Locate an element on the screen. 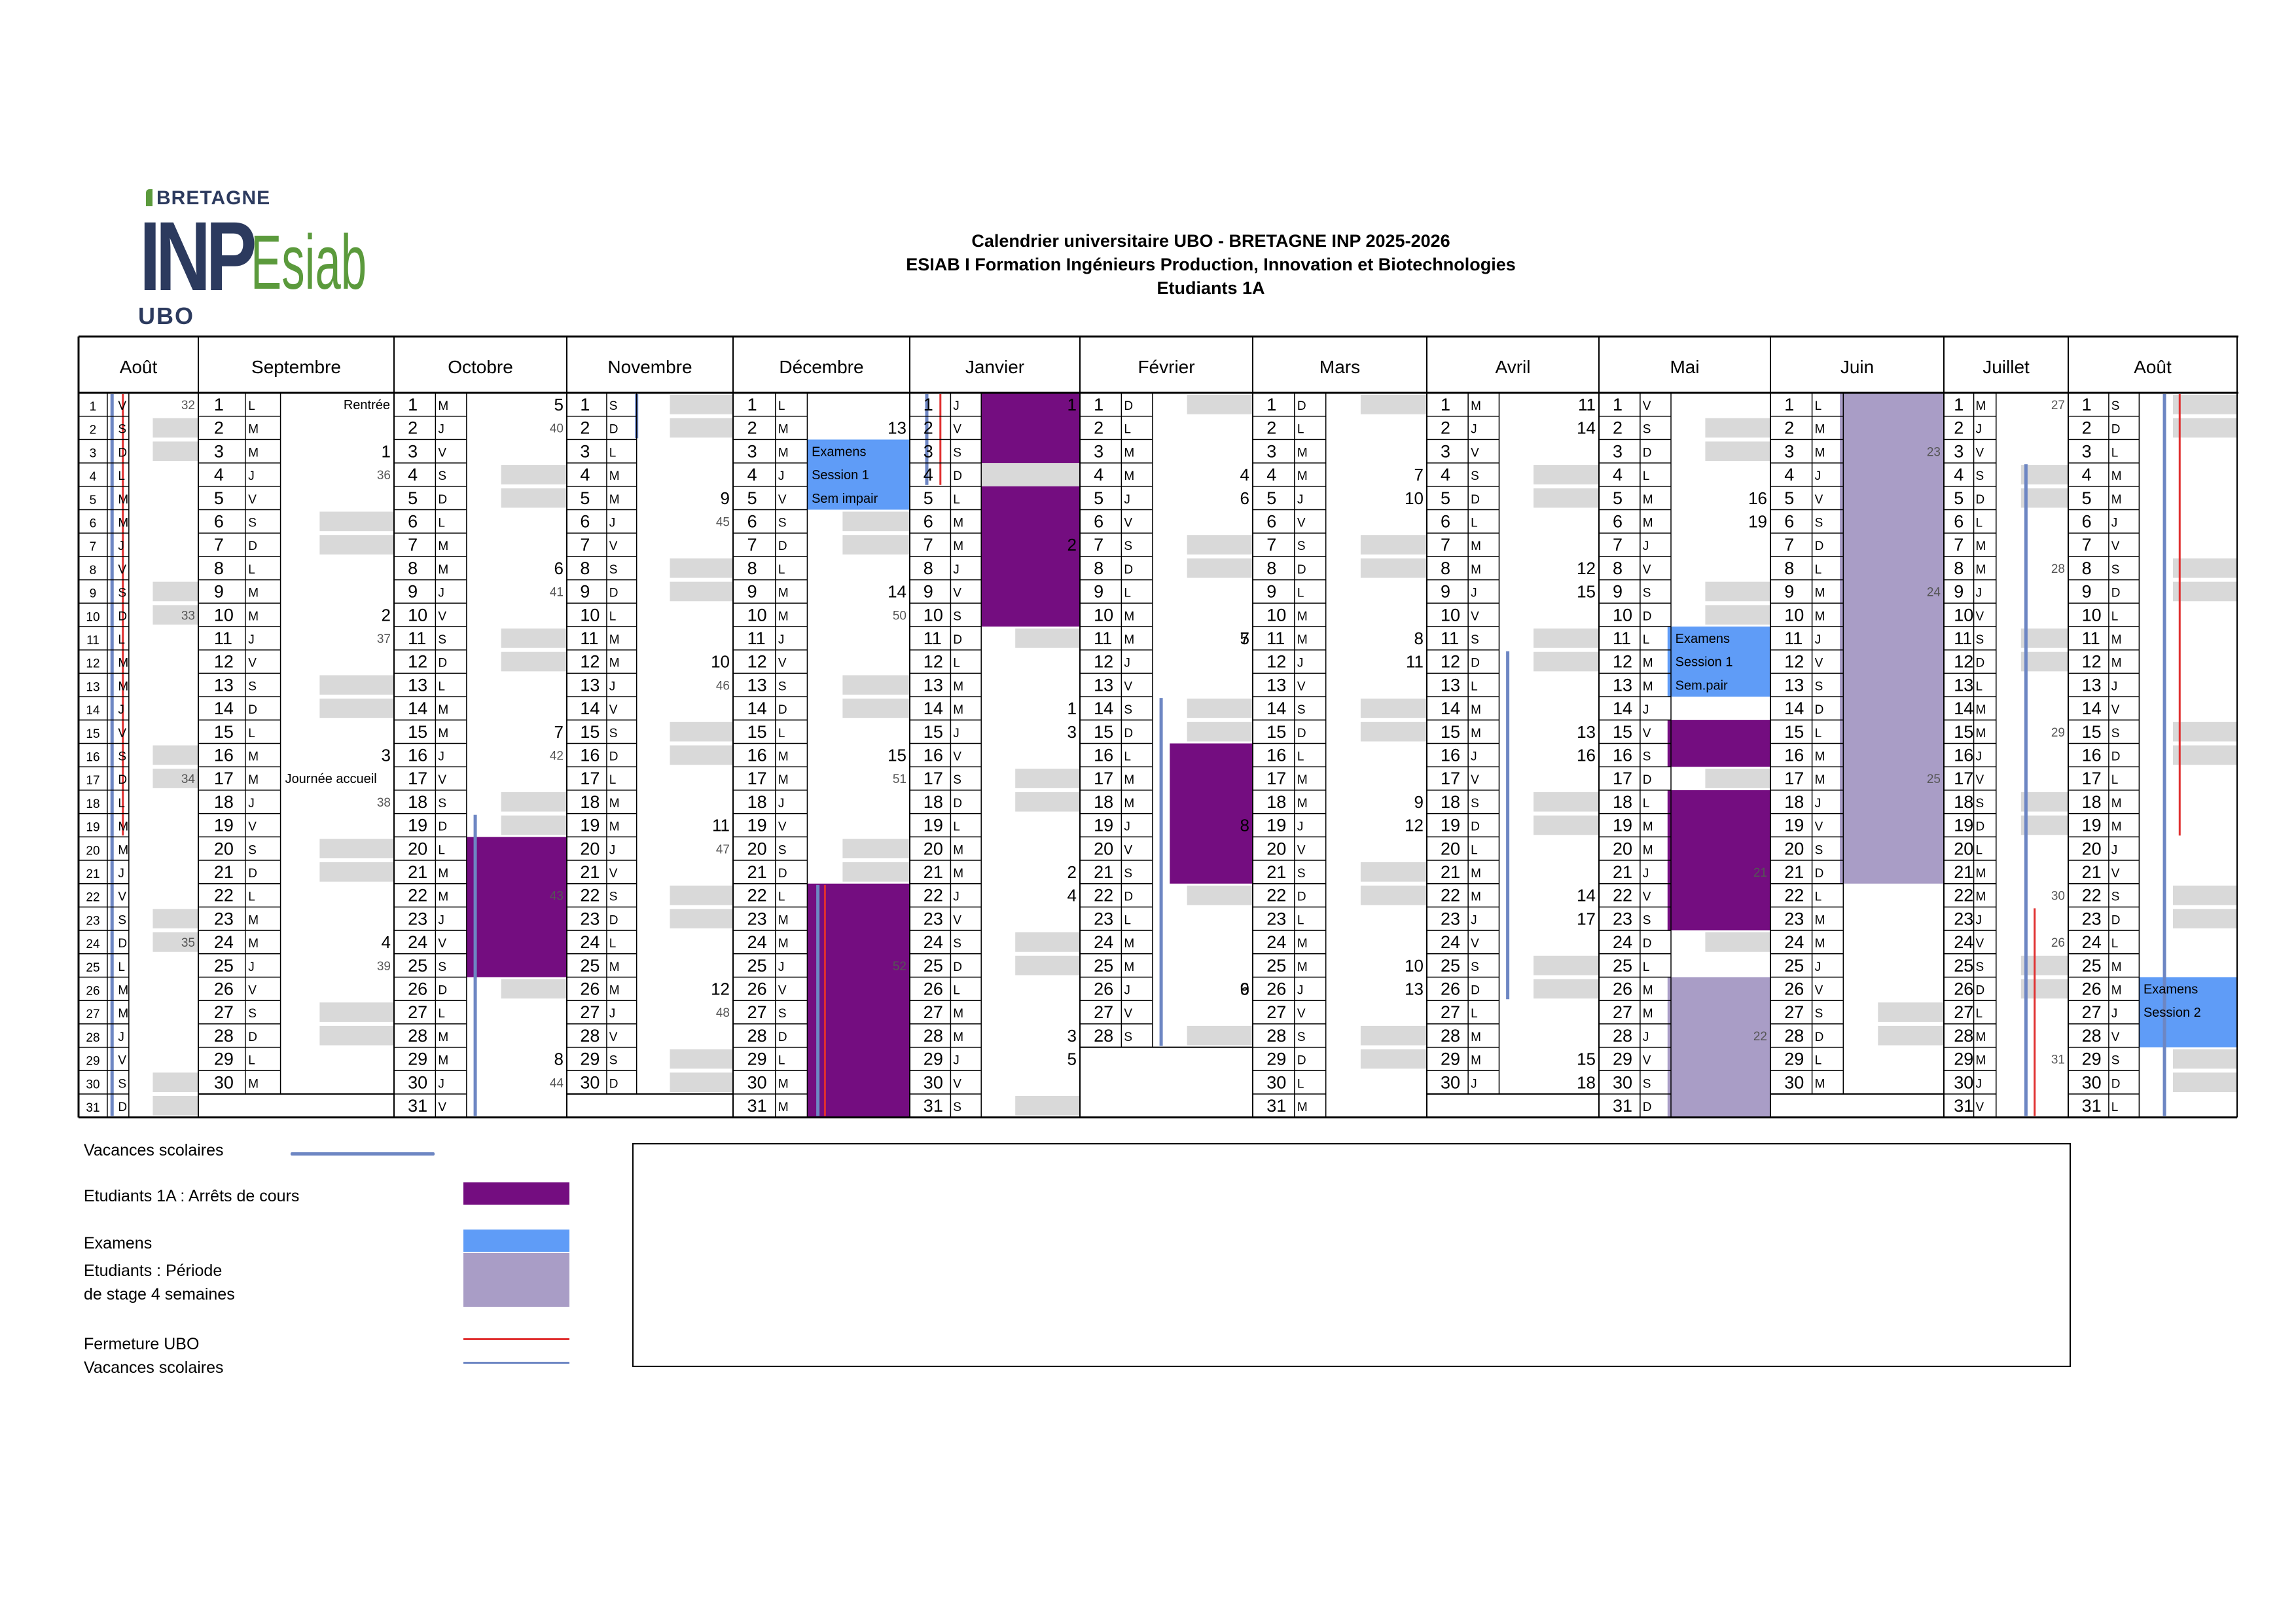  day-number: 16 is located at coordinates (1963, 755).